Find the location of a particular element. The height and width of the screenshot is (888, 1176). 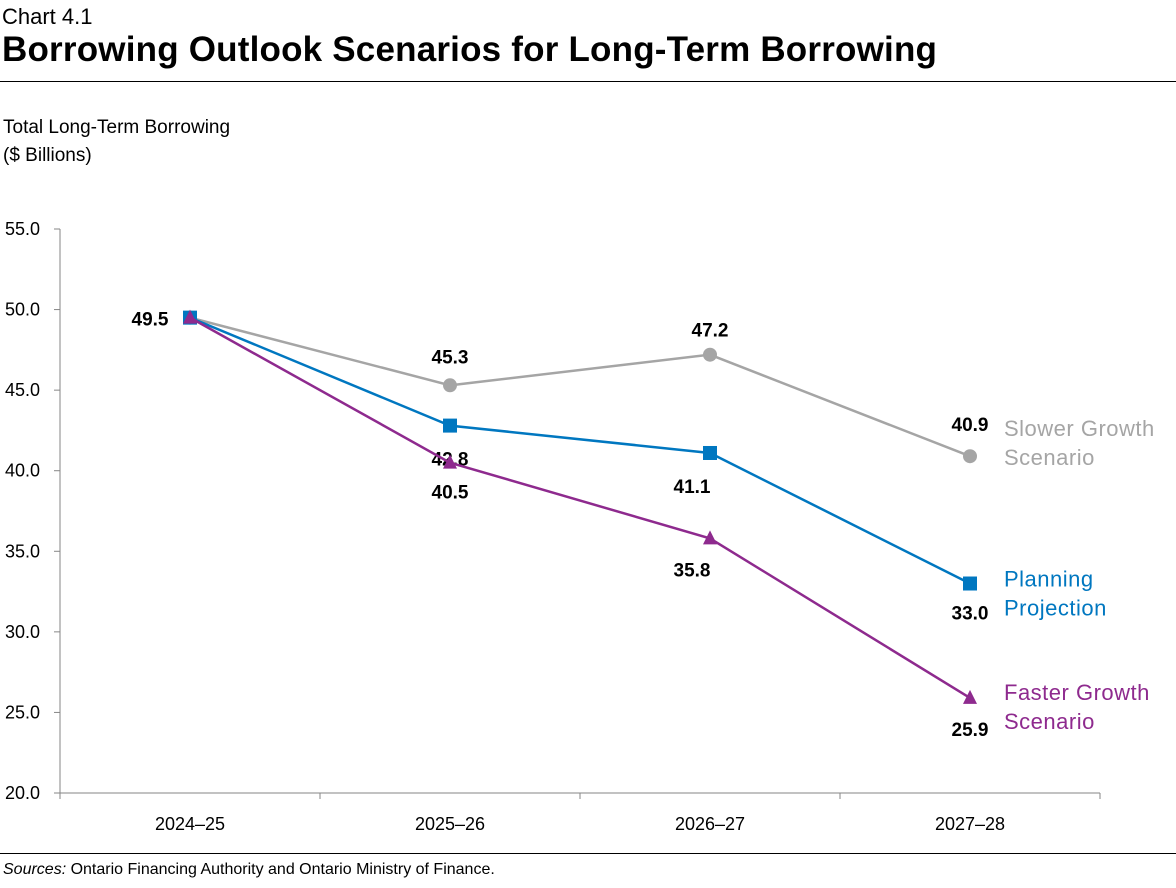

y-axis-label: Total Long-Term Borrowing ($ Billions) is located at coordinates (116, 142).